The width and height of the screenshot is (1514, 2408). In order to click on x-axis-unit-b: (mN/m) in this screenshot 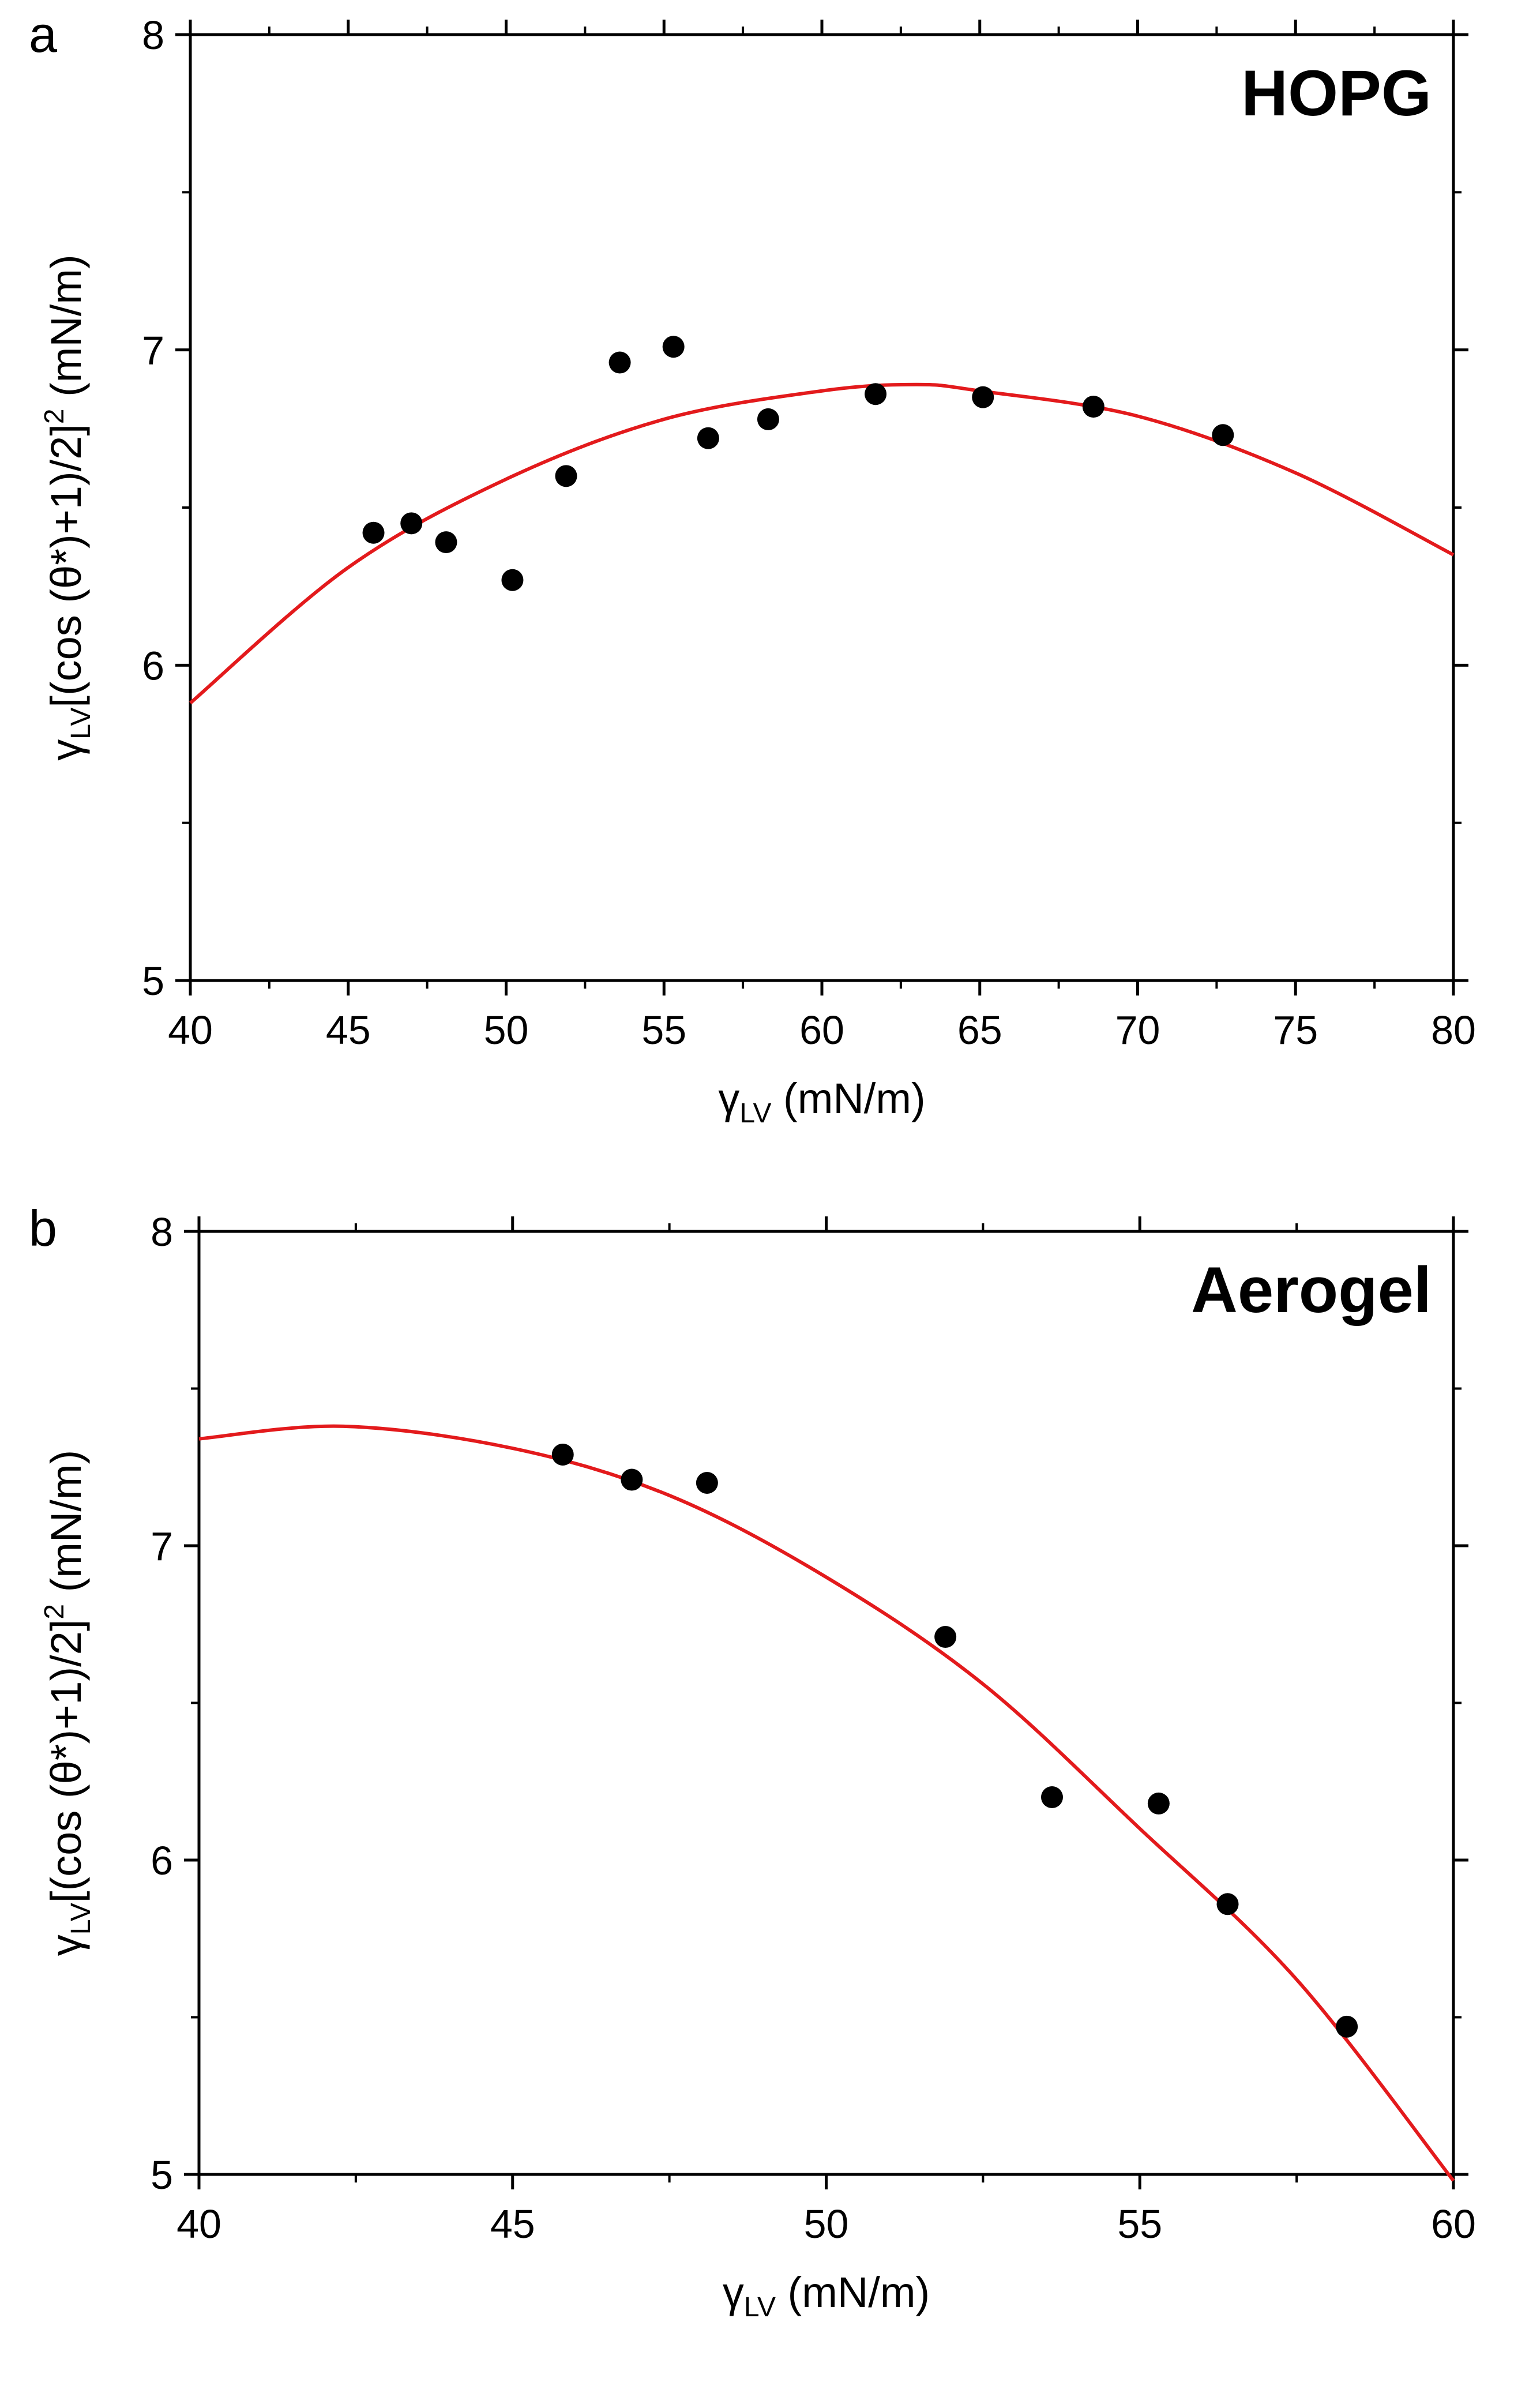, I will do `click(853, 2292)`.